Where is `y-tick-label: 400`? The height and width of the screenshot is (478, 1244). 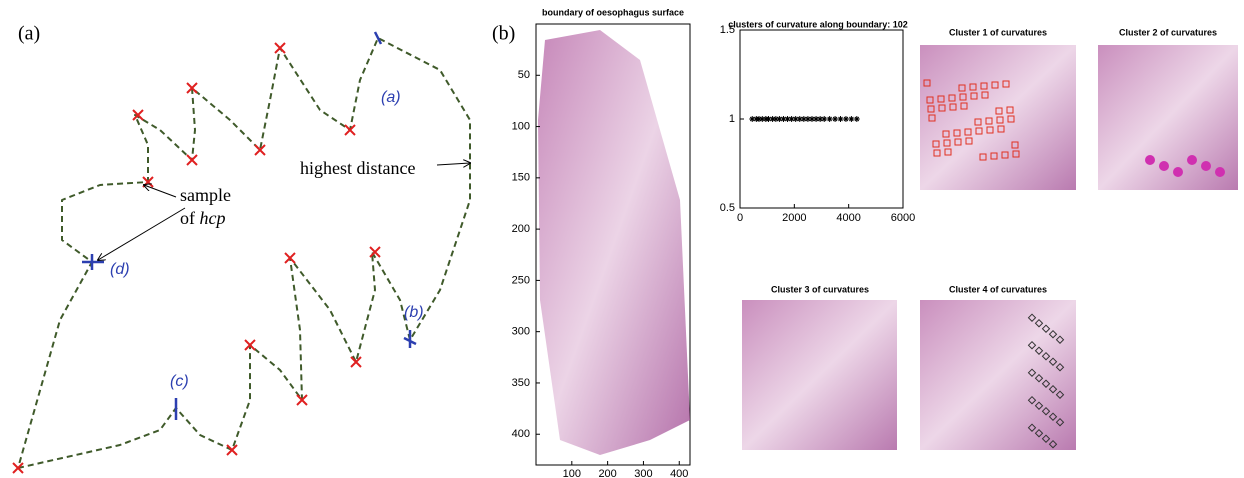
y-tick-label: 400 is located at coordinates (521, 434).